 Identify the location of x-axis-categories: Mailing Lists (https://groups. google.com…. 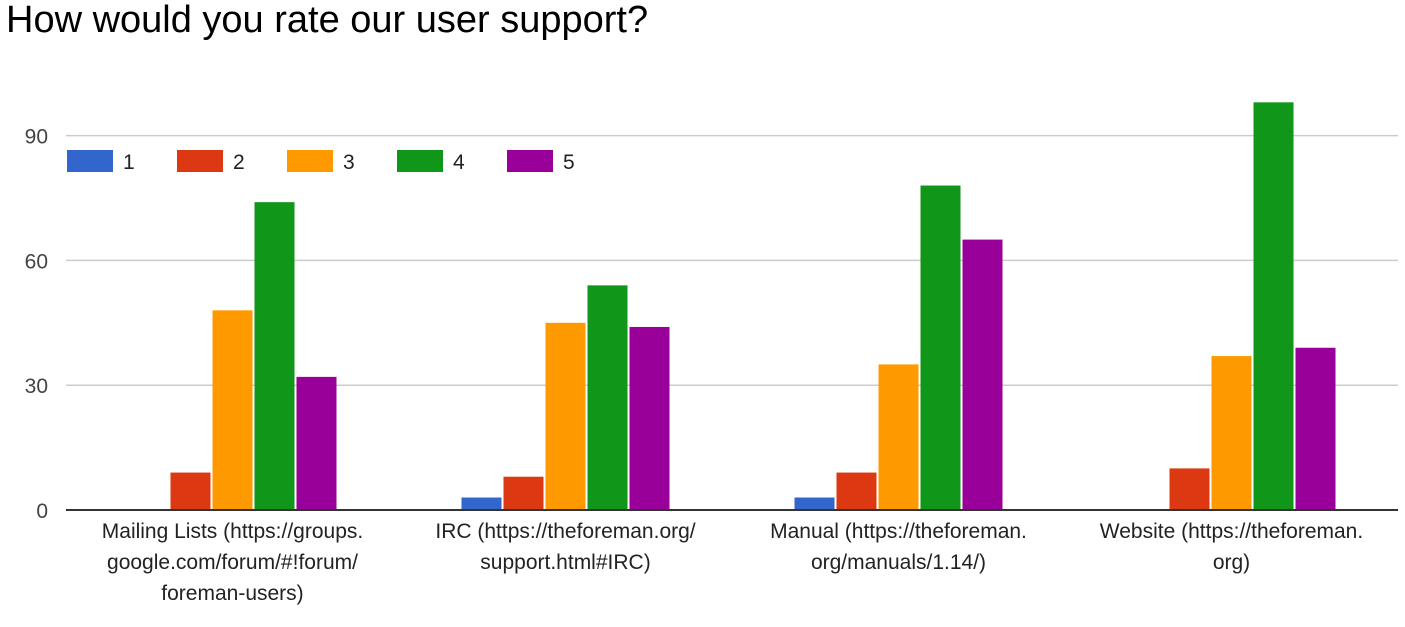
(732, 562).